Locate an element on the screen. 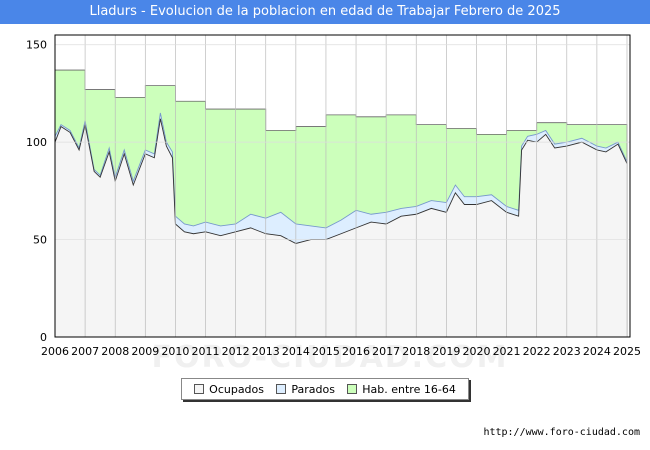  y-tick-label: 100 is located at coordinates (36, 142).